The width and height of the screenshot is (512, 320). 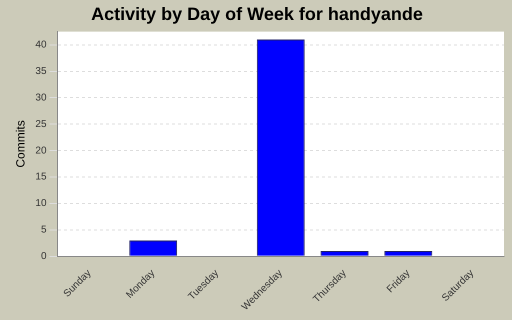 What do you see at coordinates (41, 204) in the screenshot?
I see `y-tick-label: 10` at bounding box center [41, 204].